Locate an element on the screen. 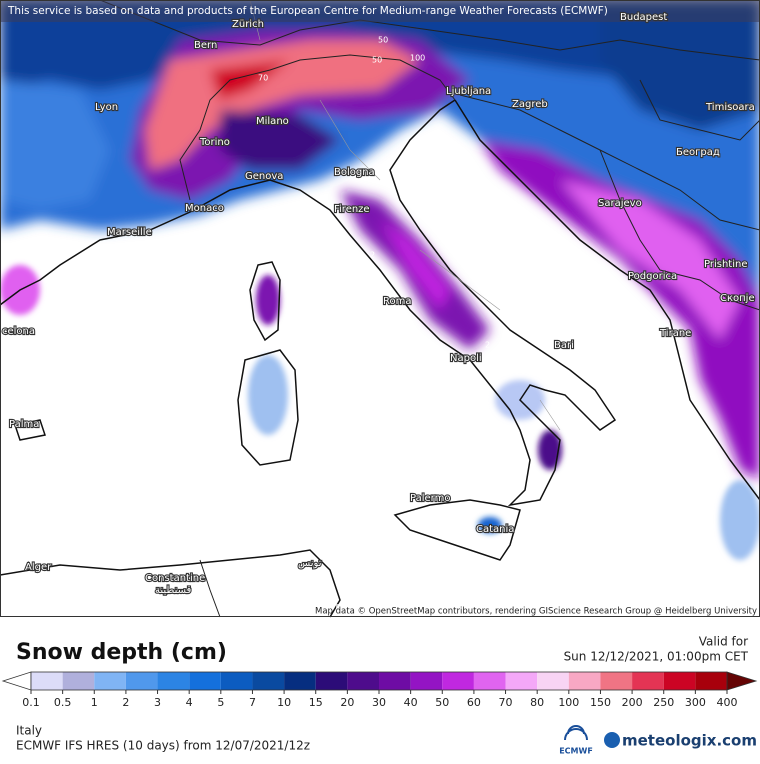  city-label: Firenze is located at coordinates (352, 209).